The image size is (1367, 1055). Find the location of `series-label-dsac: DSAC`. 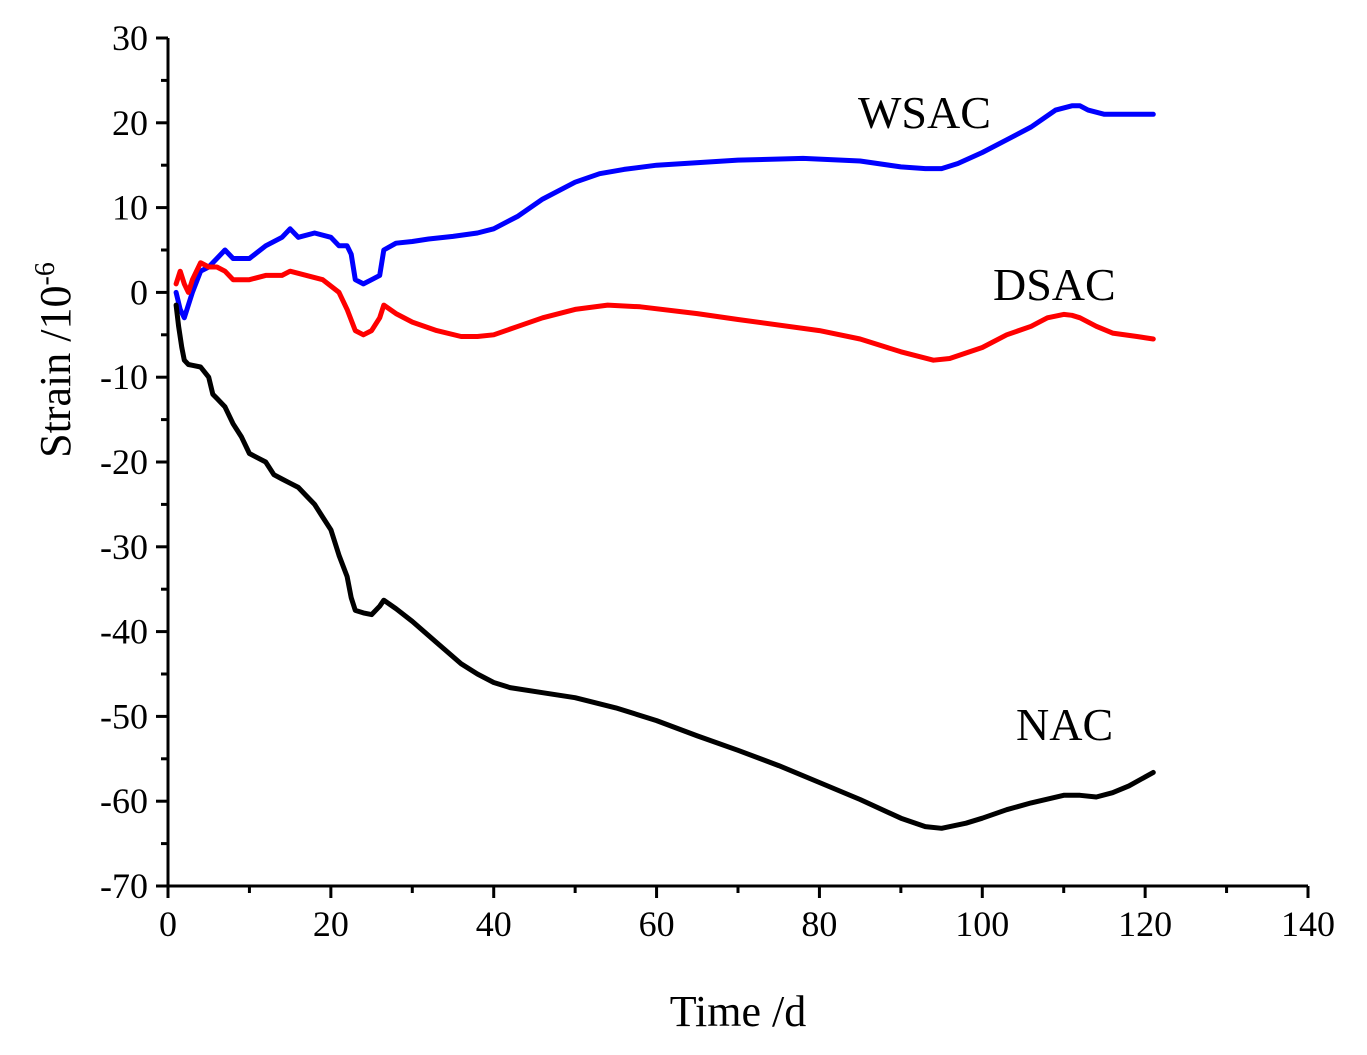

series-label-dsac: DSAC is located at coordinates (1054, 284).